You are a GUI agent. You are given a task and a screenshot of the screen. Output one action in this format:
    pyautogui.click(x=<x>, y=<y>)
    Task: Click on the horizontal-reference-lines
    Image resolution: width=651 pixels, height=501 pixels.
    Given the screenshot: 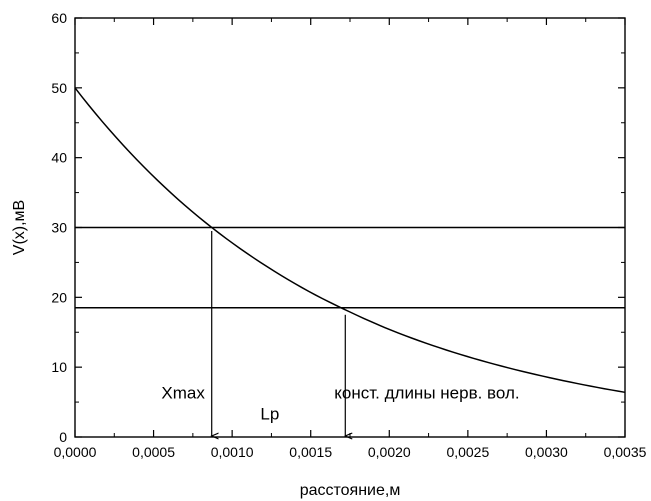 What is the action you would take?
    pyautogui.click(x=350, y=267)
    